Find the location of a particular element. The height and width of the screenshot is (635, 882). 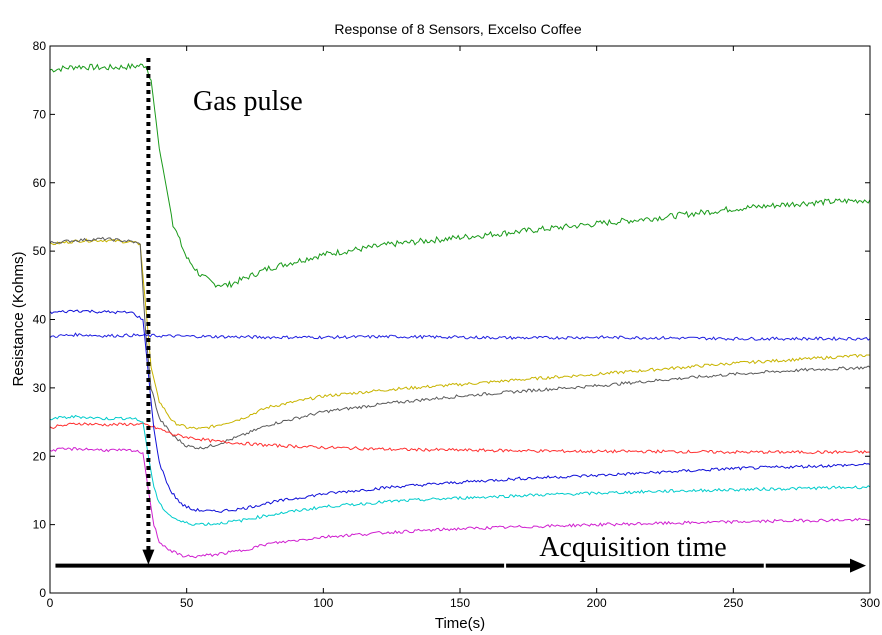

y-tick-label: 10 is located at coordinates (40, 525).